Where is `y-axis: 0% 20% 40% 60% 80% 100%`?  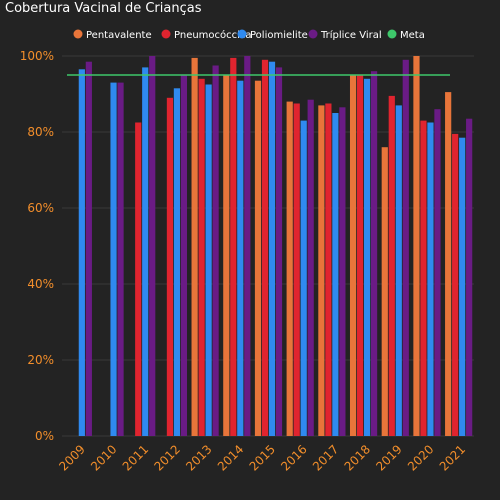
y-axis: 0% 20% 40% 60% 80% 100% is located at coordinates (37, 246).